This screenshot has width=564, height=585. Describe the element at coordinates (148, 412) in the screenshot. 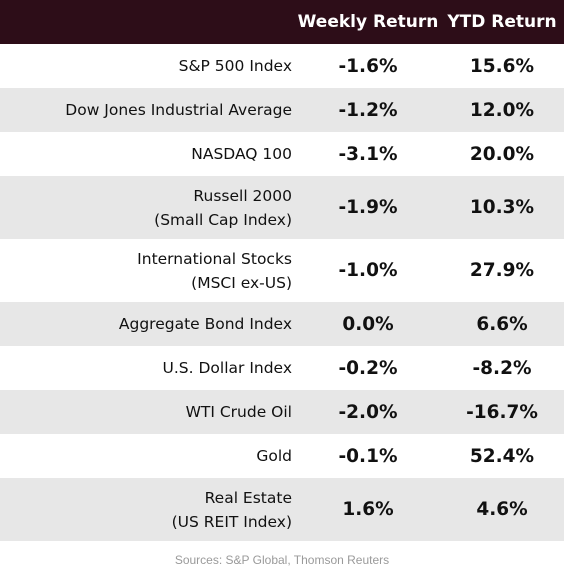

I see `row-label: WTI Crude Oil` at that location.